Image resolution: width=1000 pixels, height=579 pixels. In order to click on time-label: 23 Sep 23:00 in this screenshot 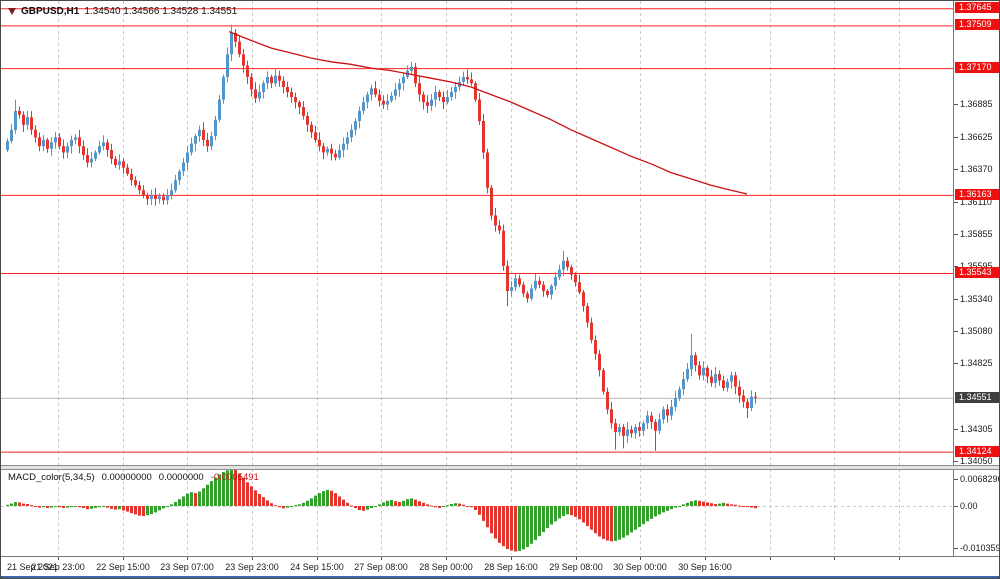, I will do `click(252, 567)`.